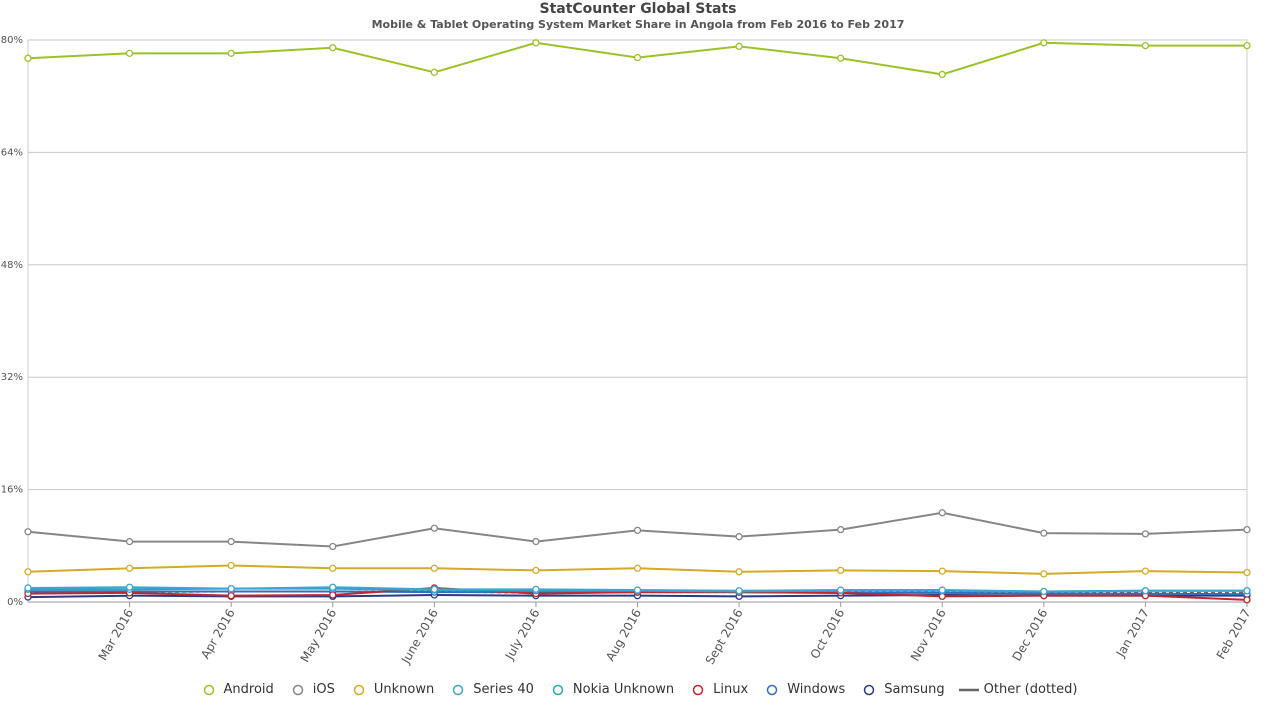 The width and height of the screenshot is (1280, 720). I want to click on y-tick-label: 0%, so click(15, 602).